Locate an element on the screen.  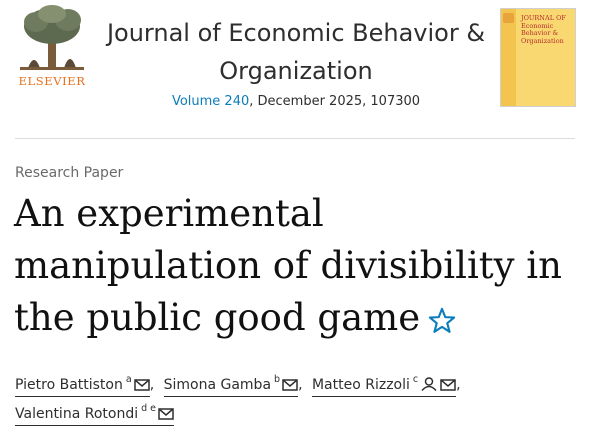
title-line1: An experimental is located at coordinates (169, 213).